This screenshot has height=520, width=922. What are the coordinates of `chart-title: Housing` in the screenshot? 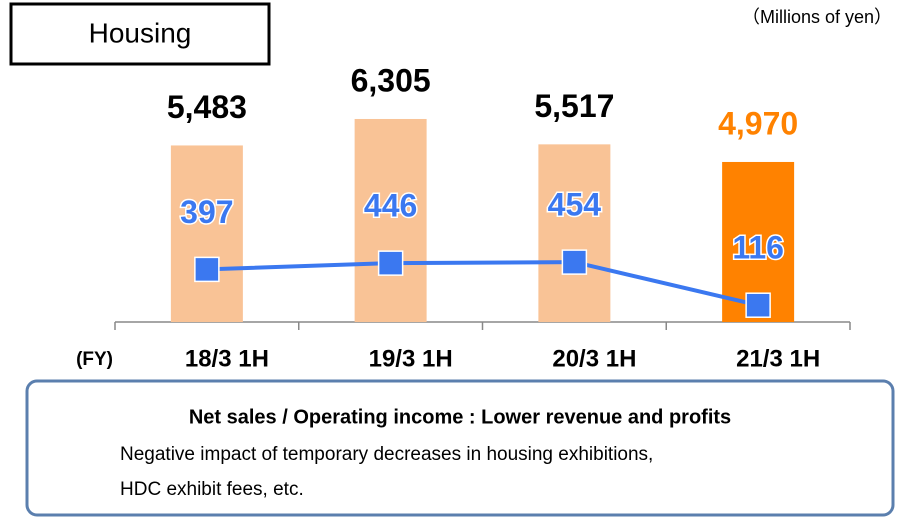 It's located at (140, 32).